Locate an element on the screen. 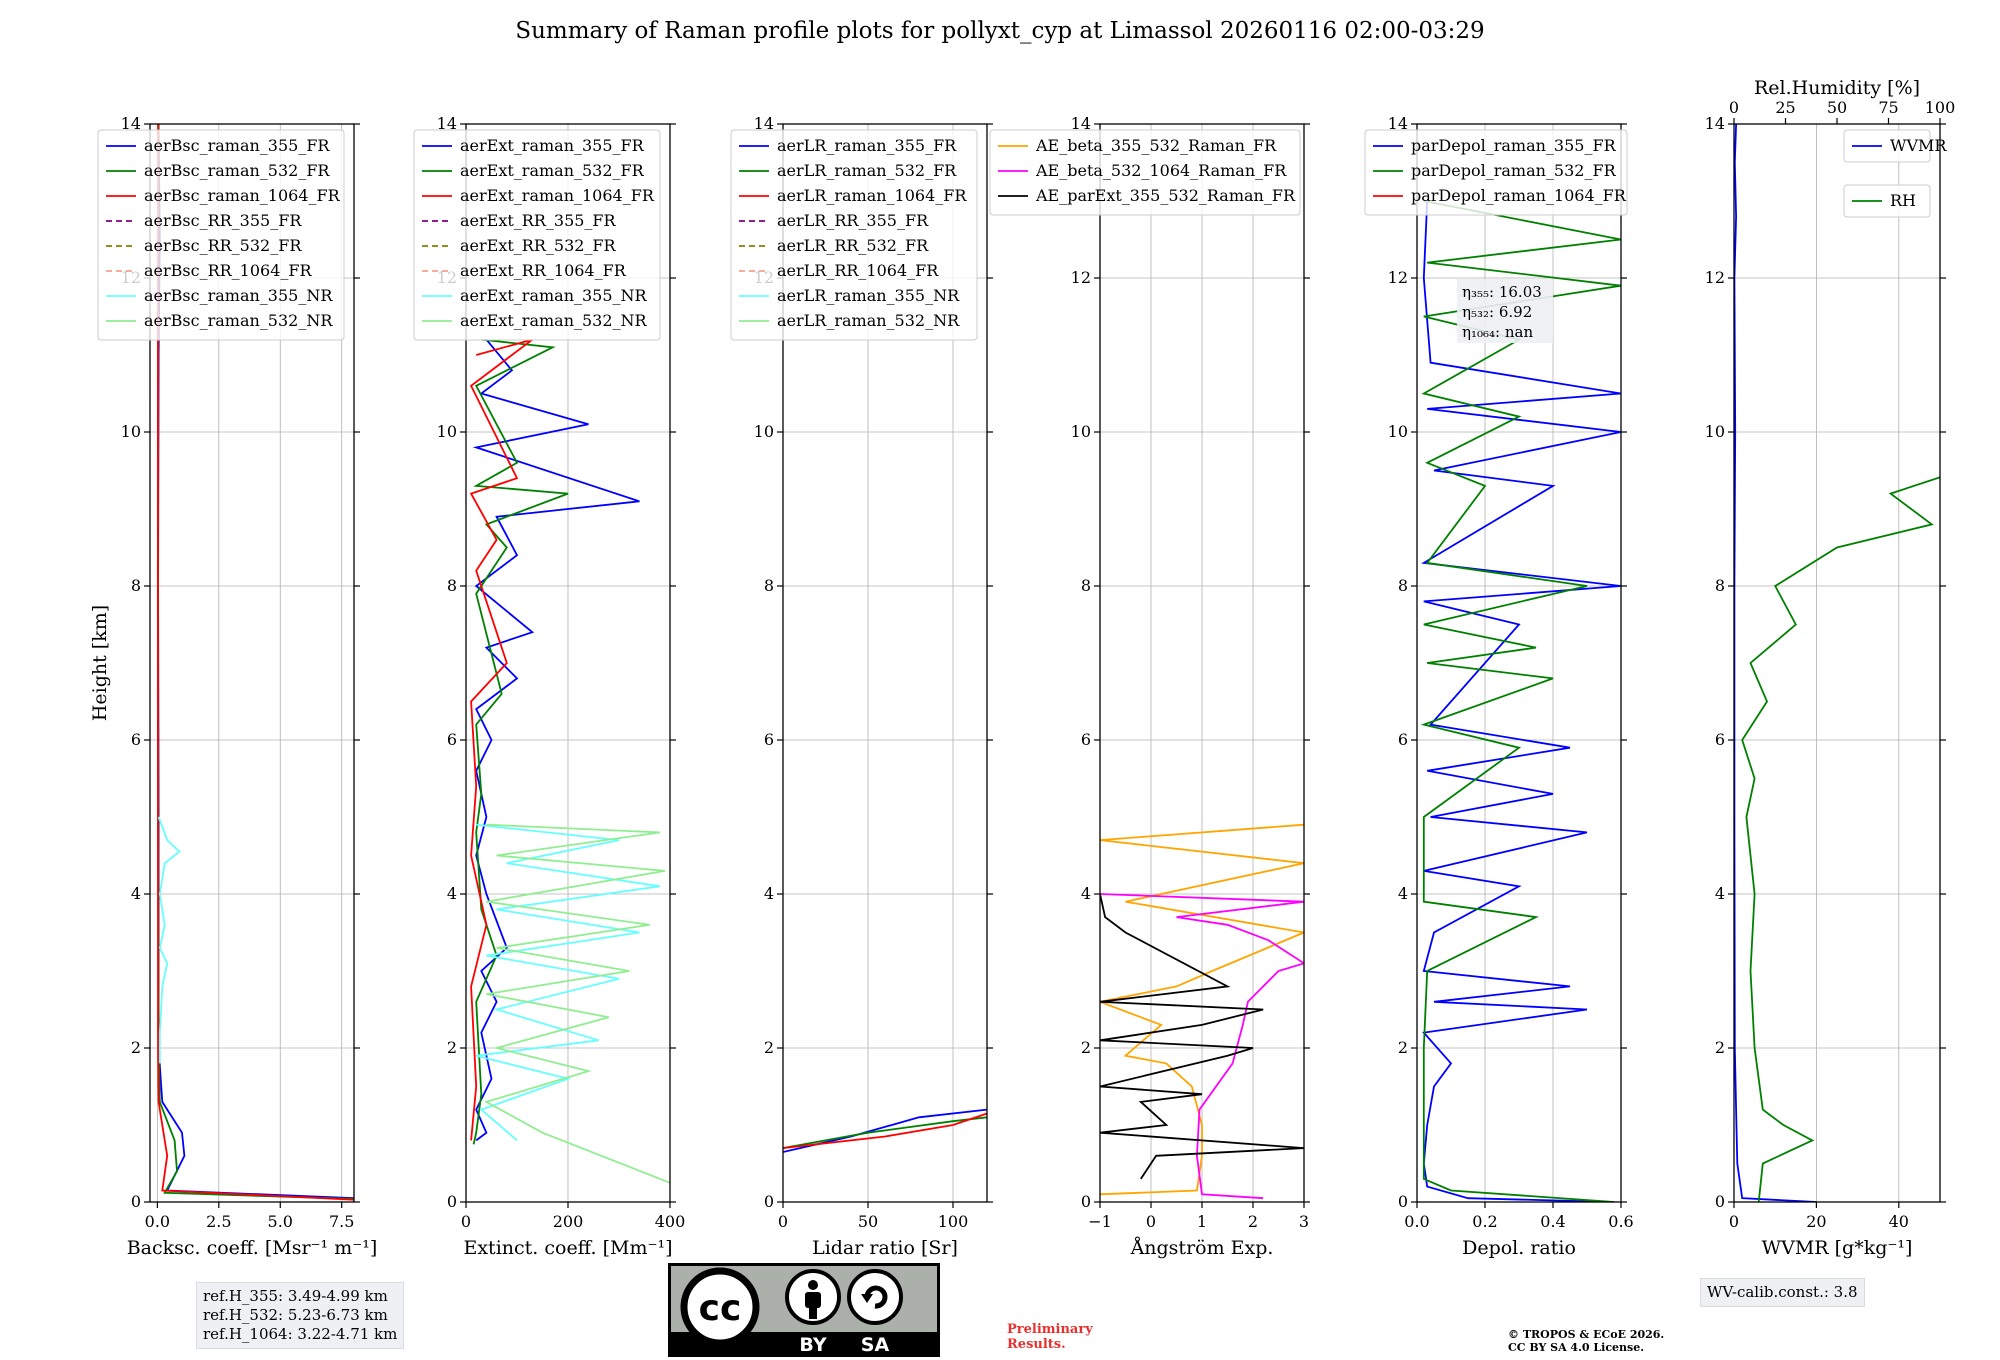 This screenshot has width=2000, height=1360. ref-height-532: ref.H_532: 5.23-6.73 km is located at coordinates (295, 1315).